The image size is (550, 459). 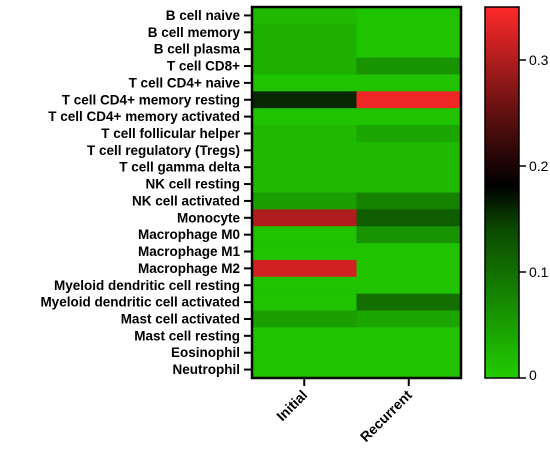 What do you see at coordinates (291, 405) in the screenshot?
I see `column-label: Initial` at bounding box center [291, 405].